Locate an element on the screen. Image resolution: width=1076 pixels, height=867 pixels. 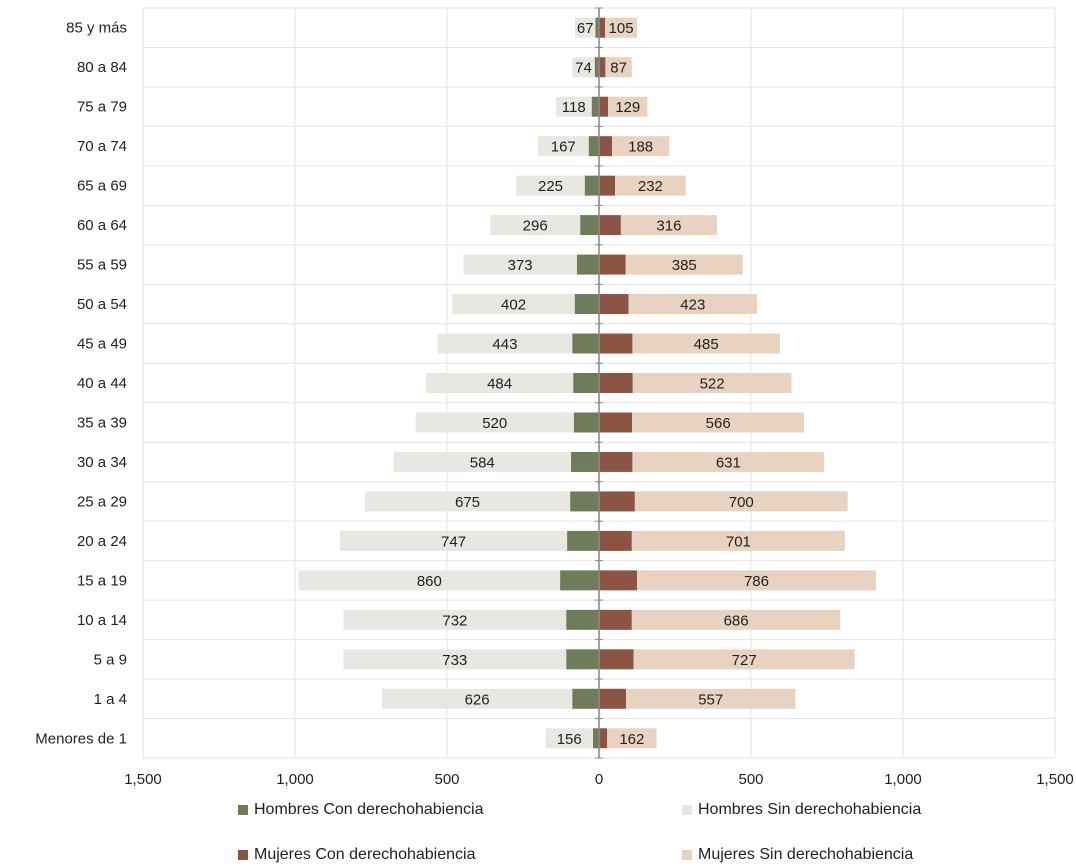
data-label-men-without: 296 is located at coordinates (535, 226).